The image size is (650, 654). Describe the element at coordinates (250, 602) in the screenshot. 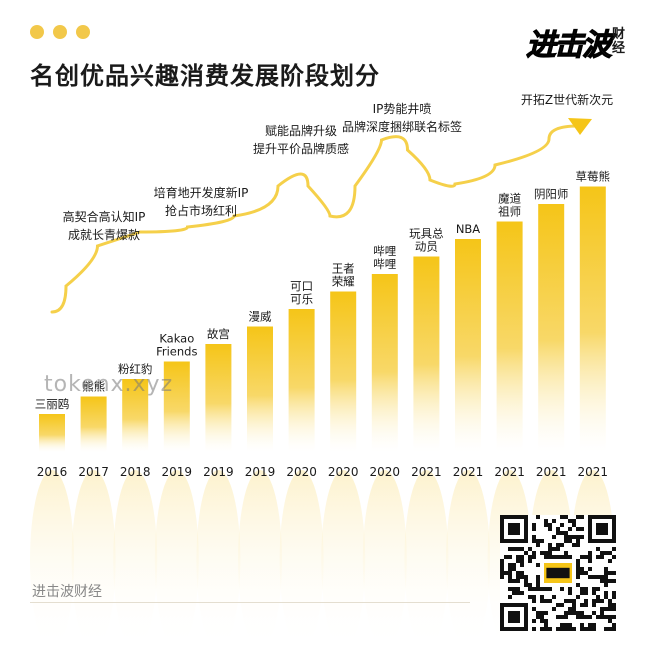

I see `footer-divider` at that location.